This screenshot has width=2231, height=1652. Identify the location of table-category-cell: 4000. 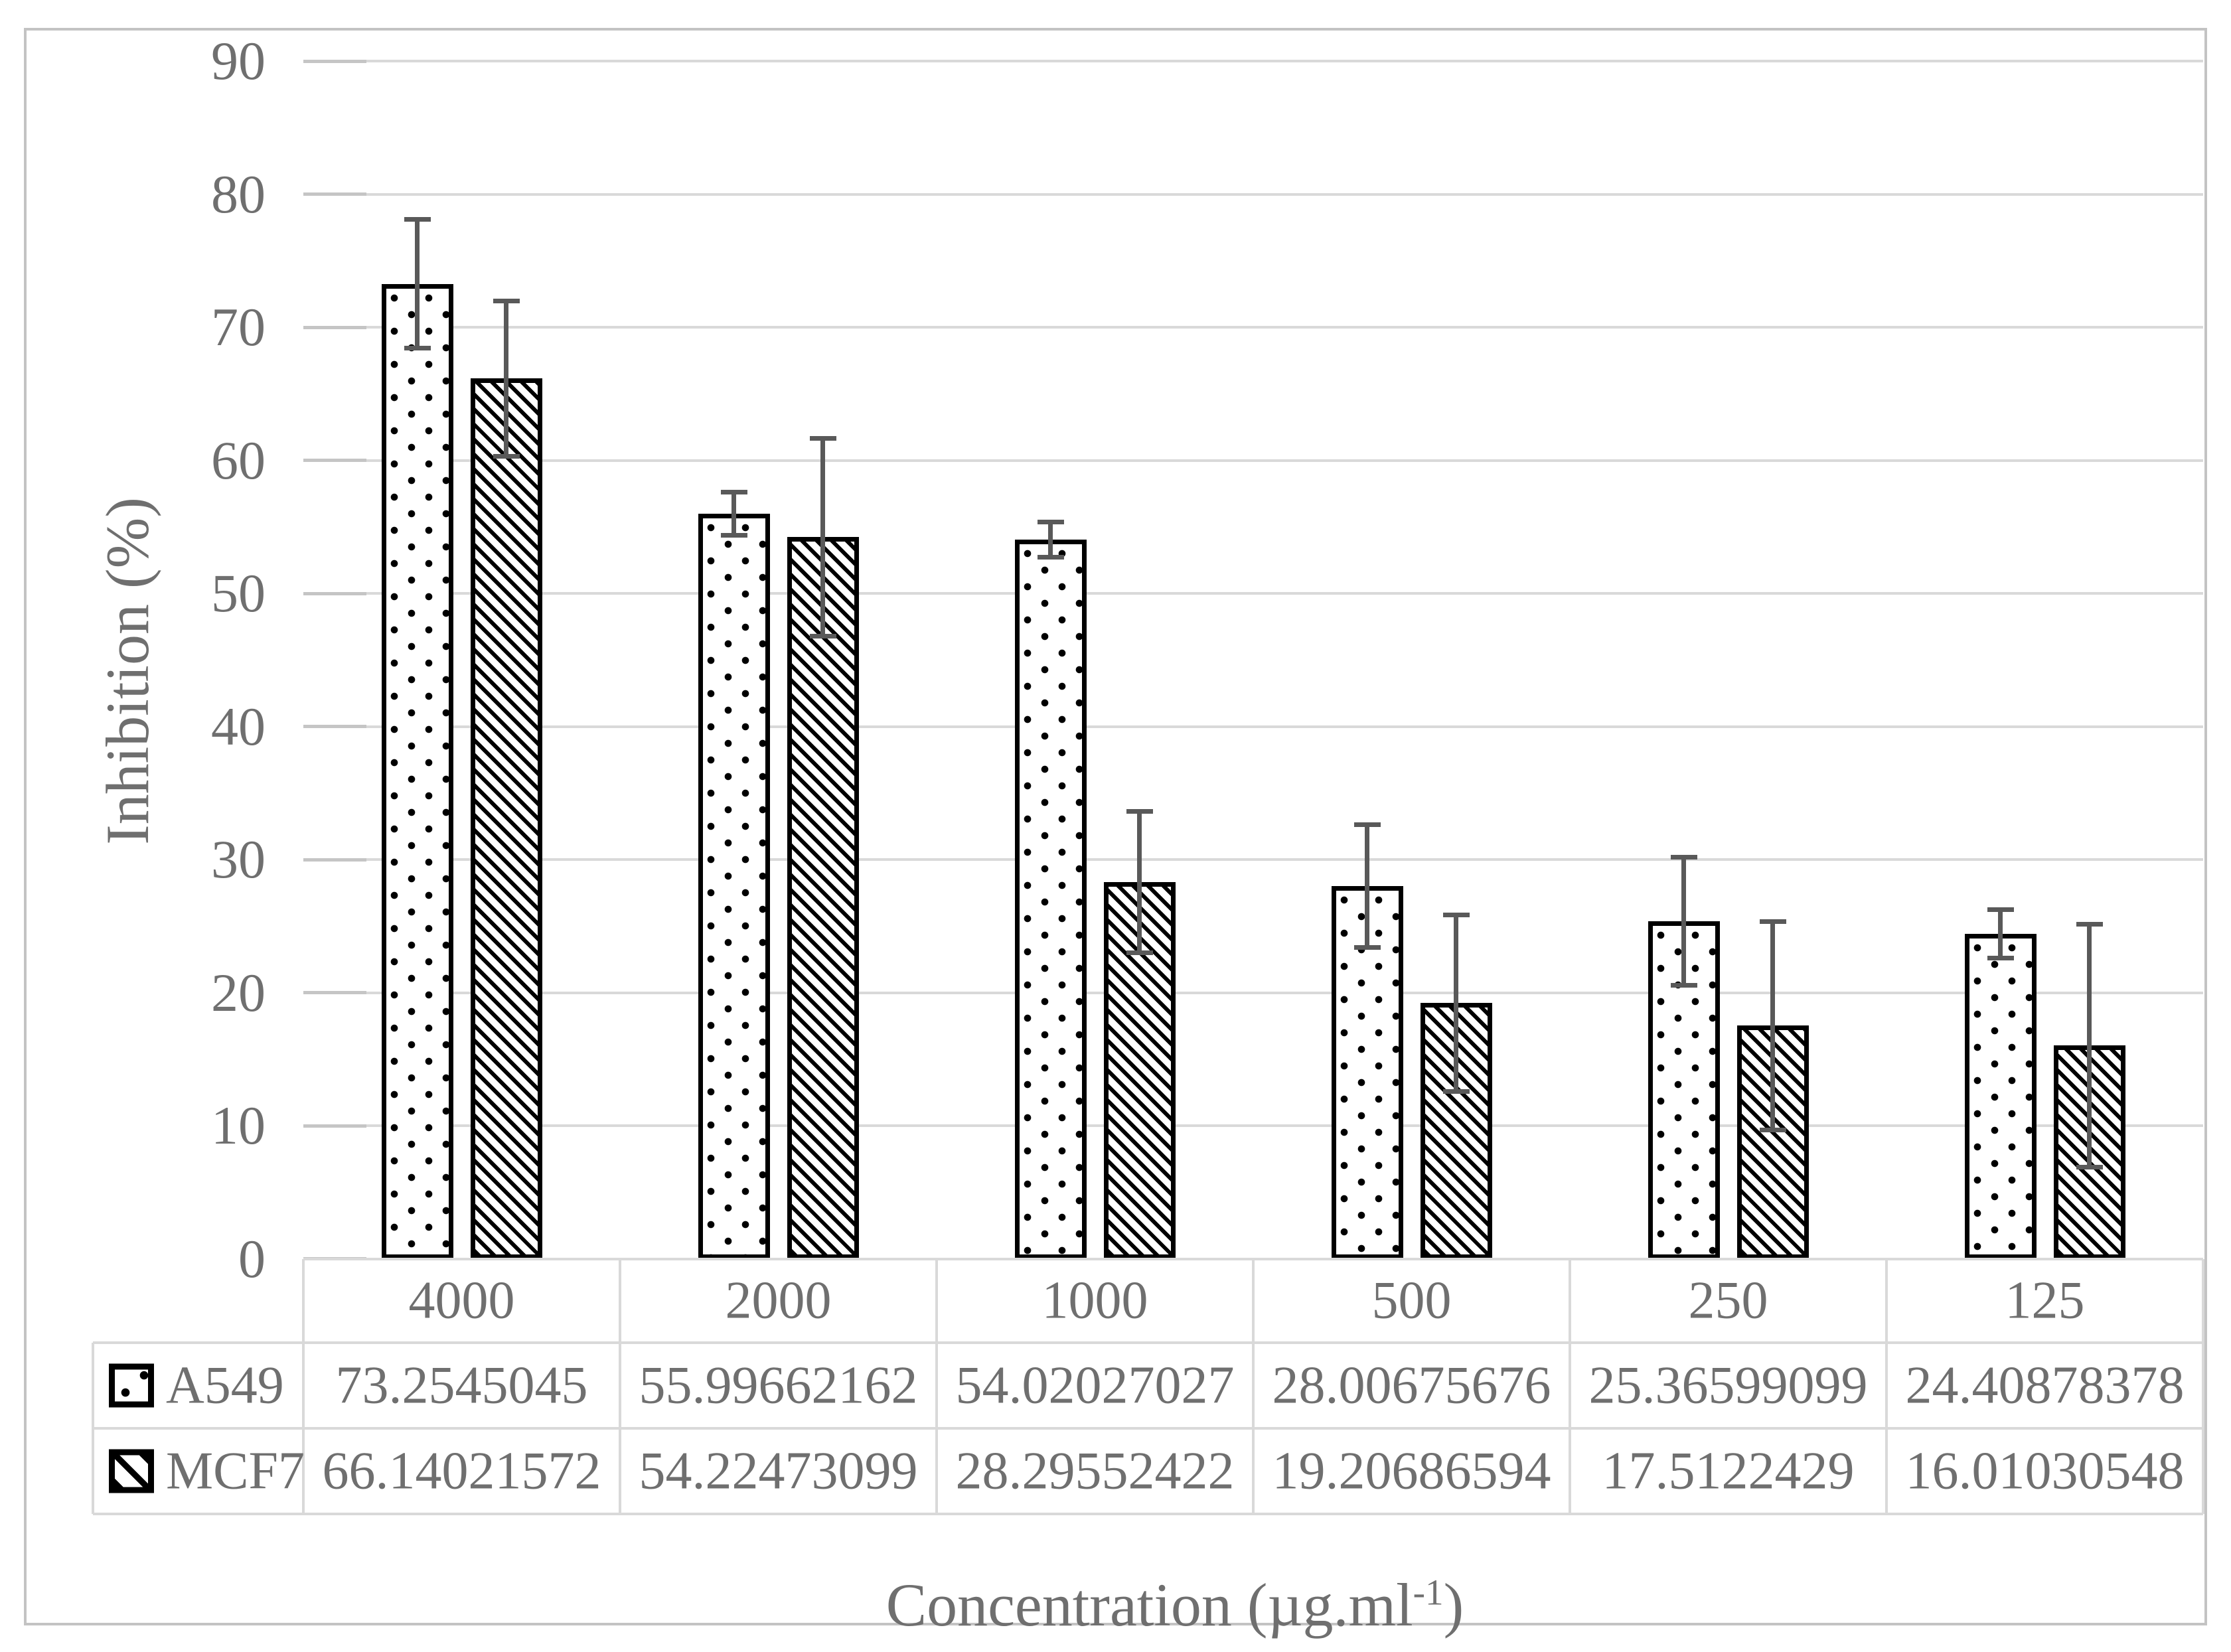
(461, 1300).